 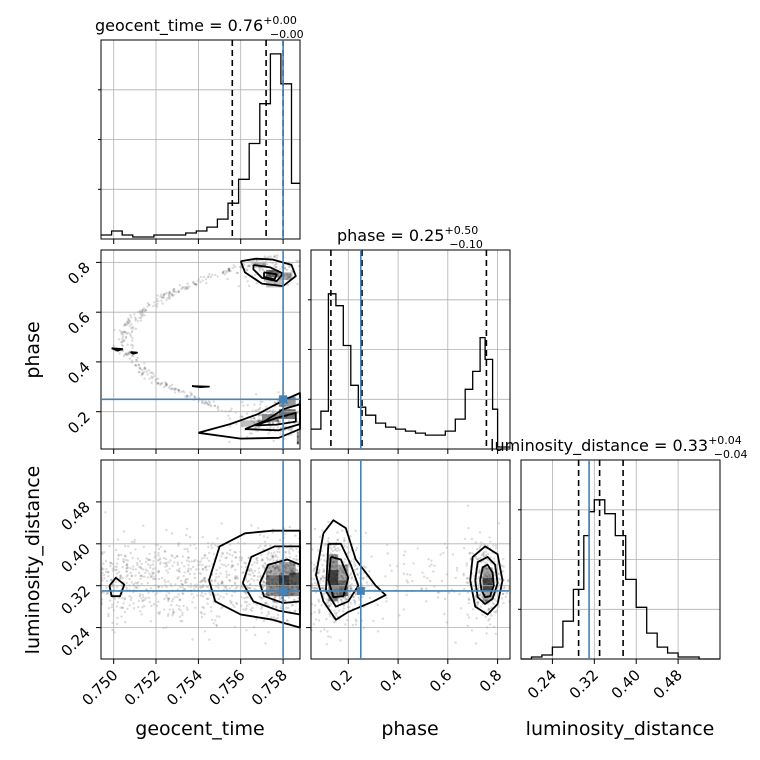 What do you see at coordinates (391, 681) in the screenshot?
I see `x-tick-label: 0.4` at bounding box center [391, 681].